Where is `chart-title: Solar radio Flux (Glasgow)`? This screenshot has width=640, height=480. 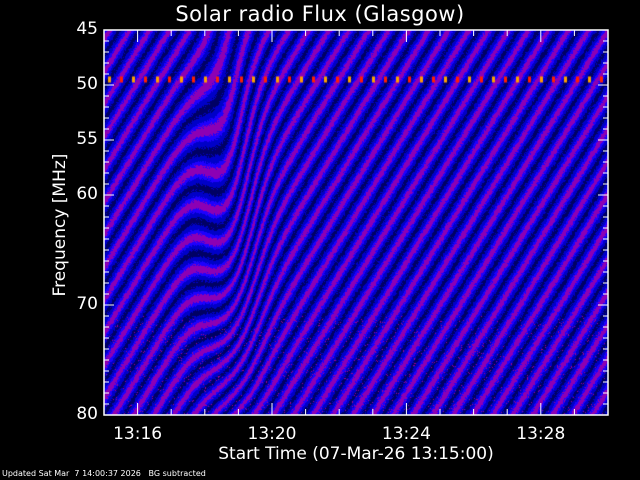 chart-title: Solar radio Flux (Glasgow) is located at coordinates (320, 14).